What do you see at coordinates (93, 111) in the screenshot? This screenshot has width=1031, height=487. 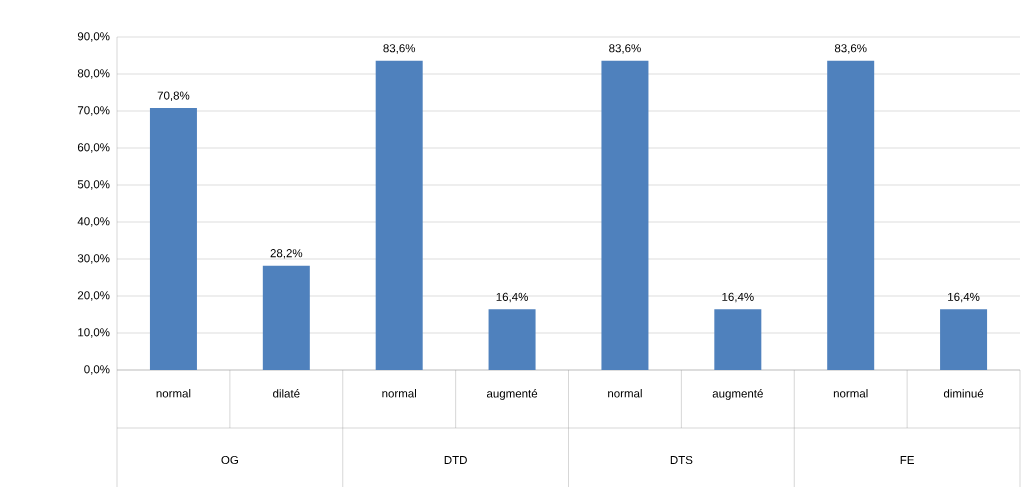 I see `y-tick-label: 70,0%` at bounding box center [93, 111].